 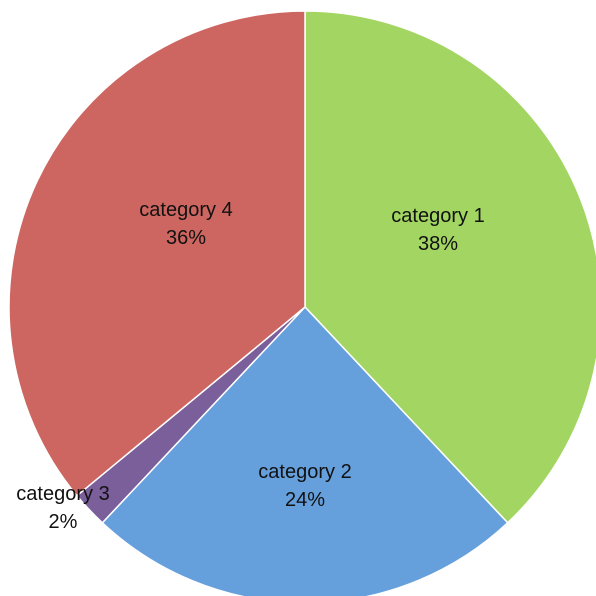 I want to click on slice-percent-label: 2%, so click(x=63, y=522).